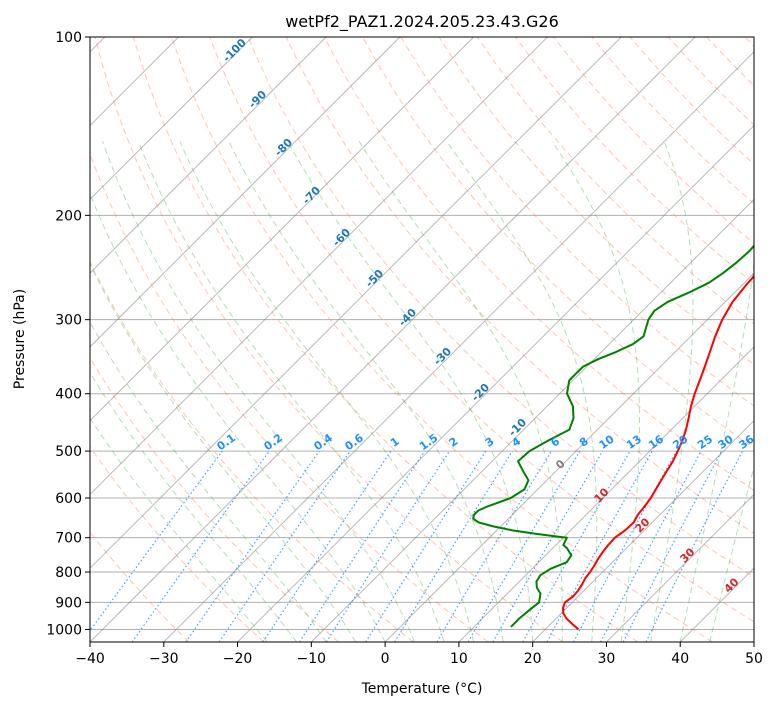 This screenshot has height=708, width=775. What do you see at coordinates (419, 654) in the screenshot?
I see `x-axis-ticks: −40 −30 −20 −10 0 10 20 30 40 50` at bounding box center [419, 654].